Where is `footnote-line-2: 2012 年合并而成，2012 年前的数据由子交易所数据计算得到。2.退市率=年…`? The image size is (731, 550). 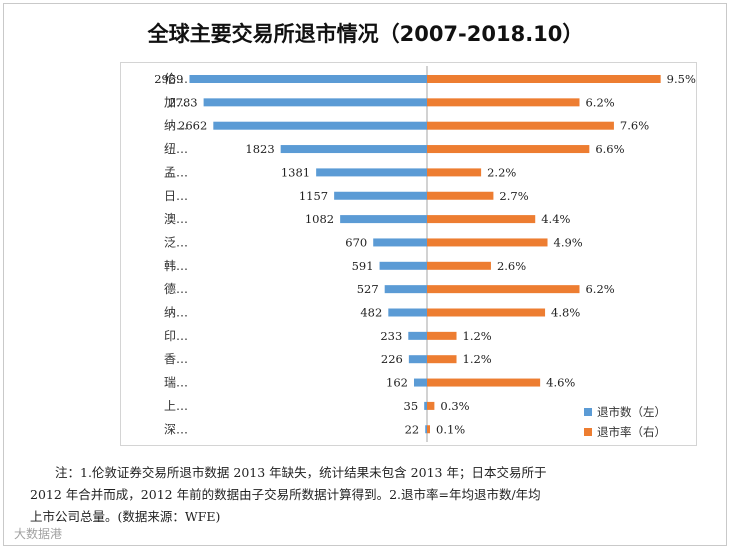 footnote-line-2: 2012 年合并而成，2012 年前的数据由子交易所数据计算得到。2.退市率=年… is located at coordinates (285, 494).